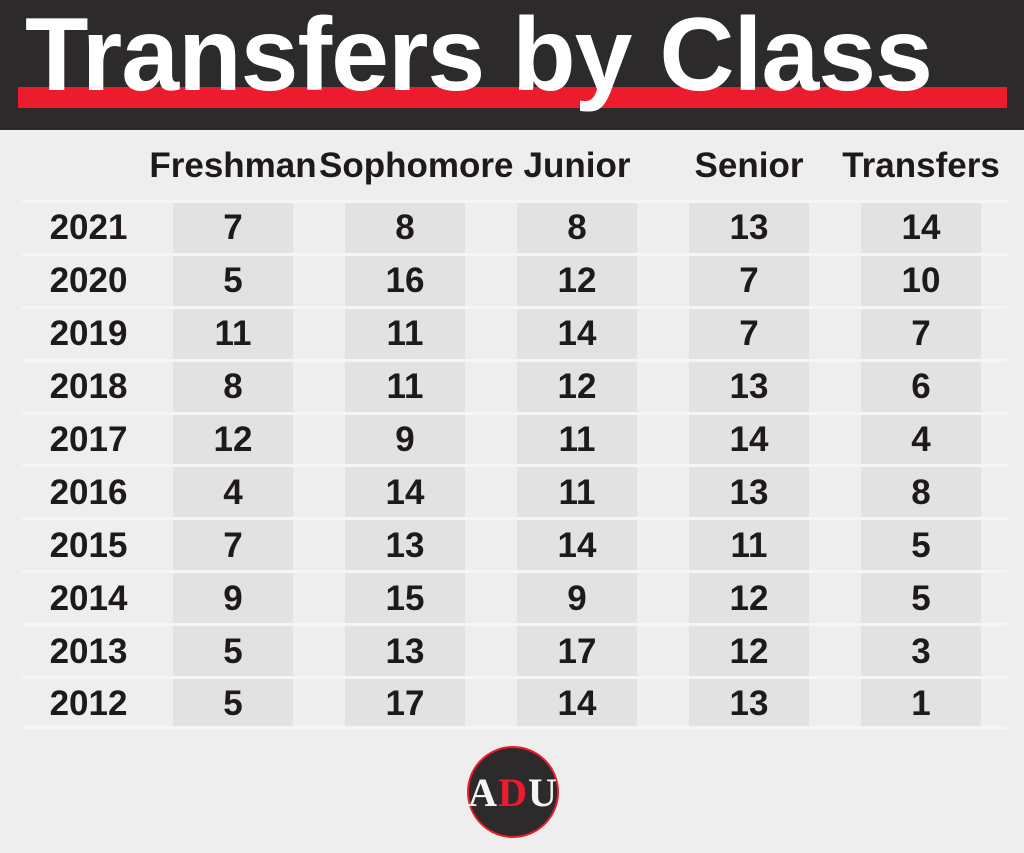 The height and width of the screenshot is (853, 1024). Describe the element at coordinates (88, 598) in the screenshot. I see `year-cell: 2014` at that location.